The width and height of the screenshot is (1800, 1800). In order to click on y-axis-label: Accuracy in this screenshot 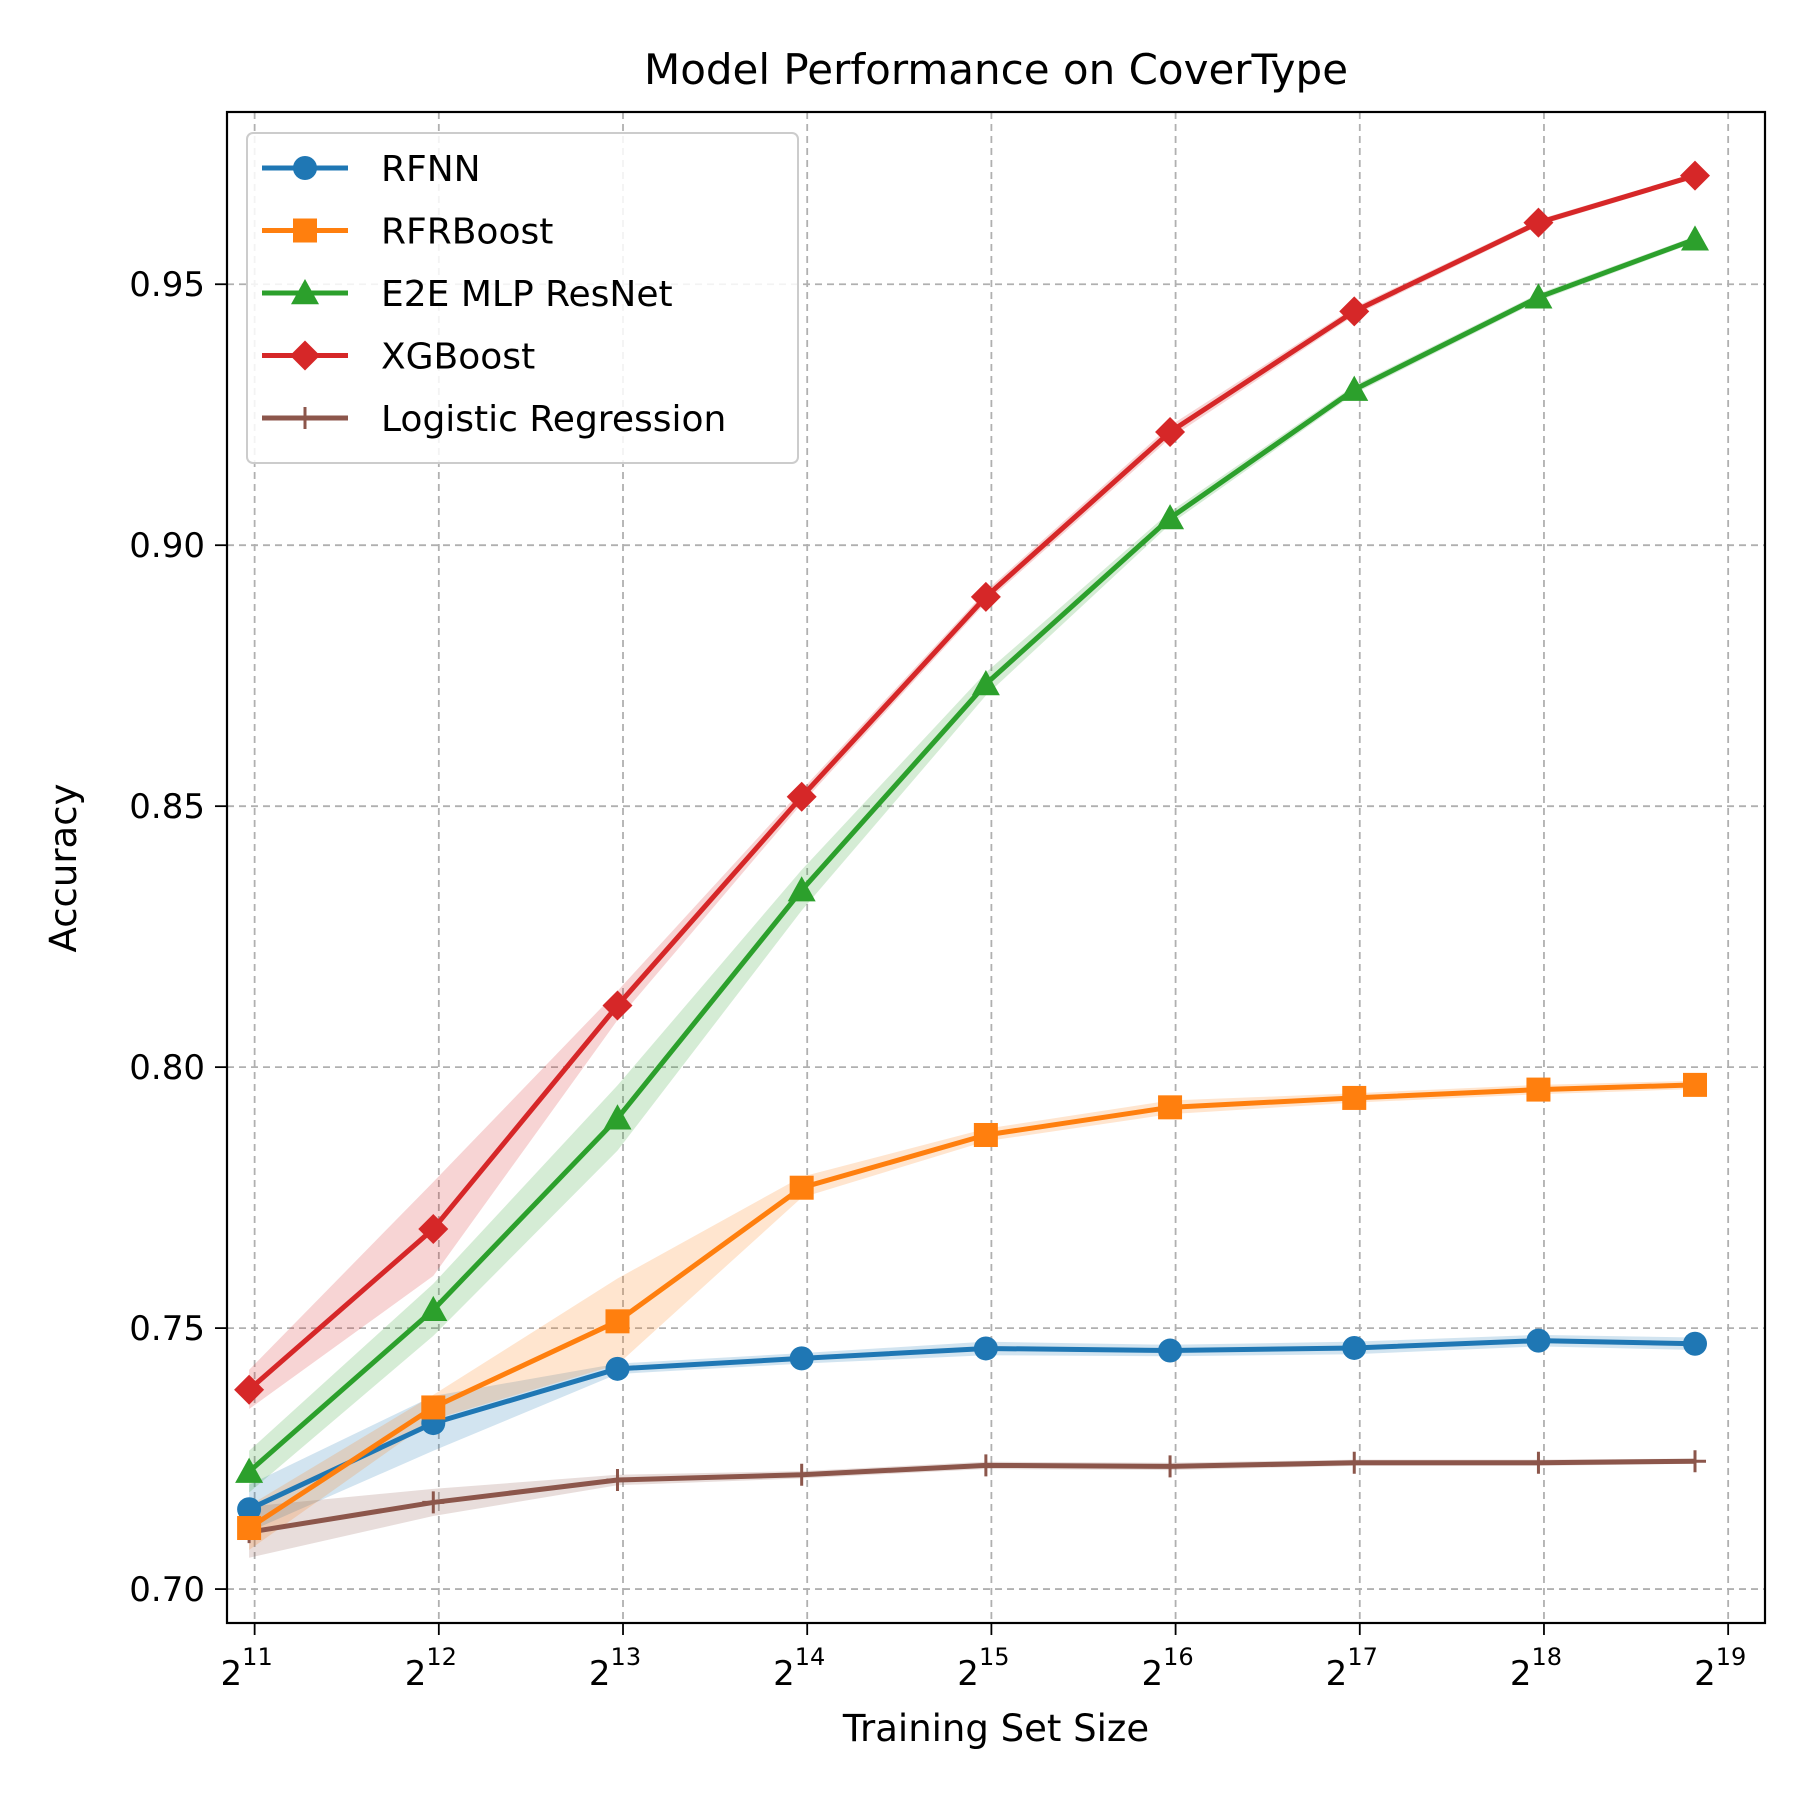, I will do `click(63, 868)`.